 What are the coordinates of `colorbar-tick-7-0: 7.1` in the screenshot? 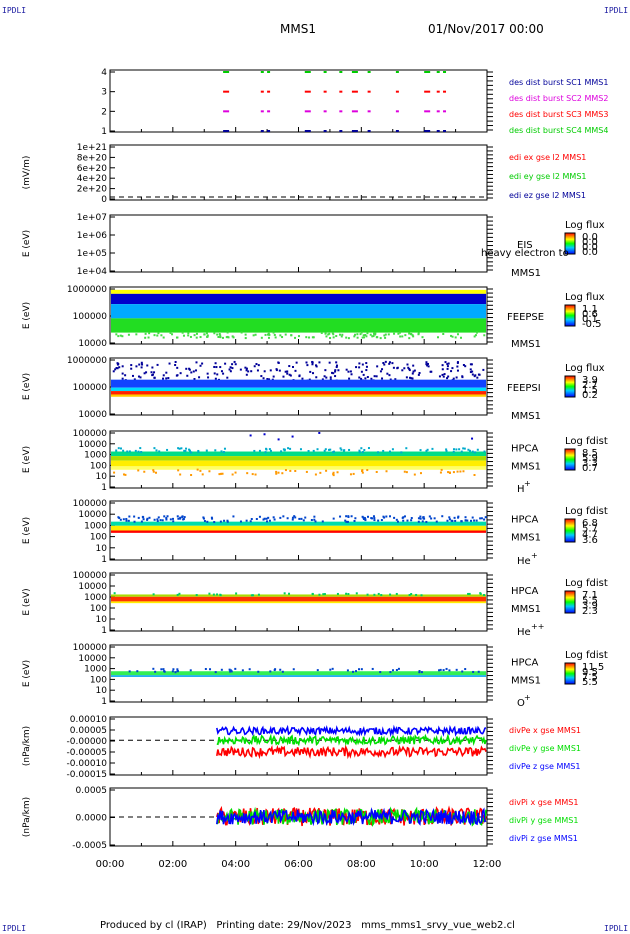 It's located at (590, 595).